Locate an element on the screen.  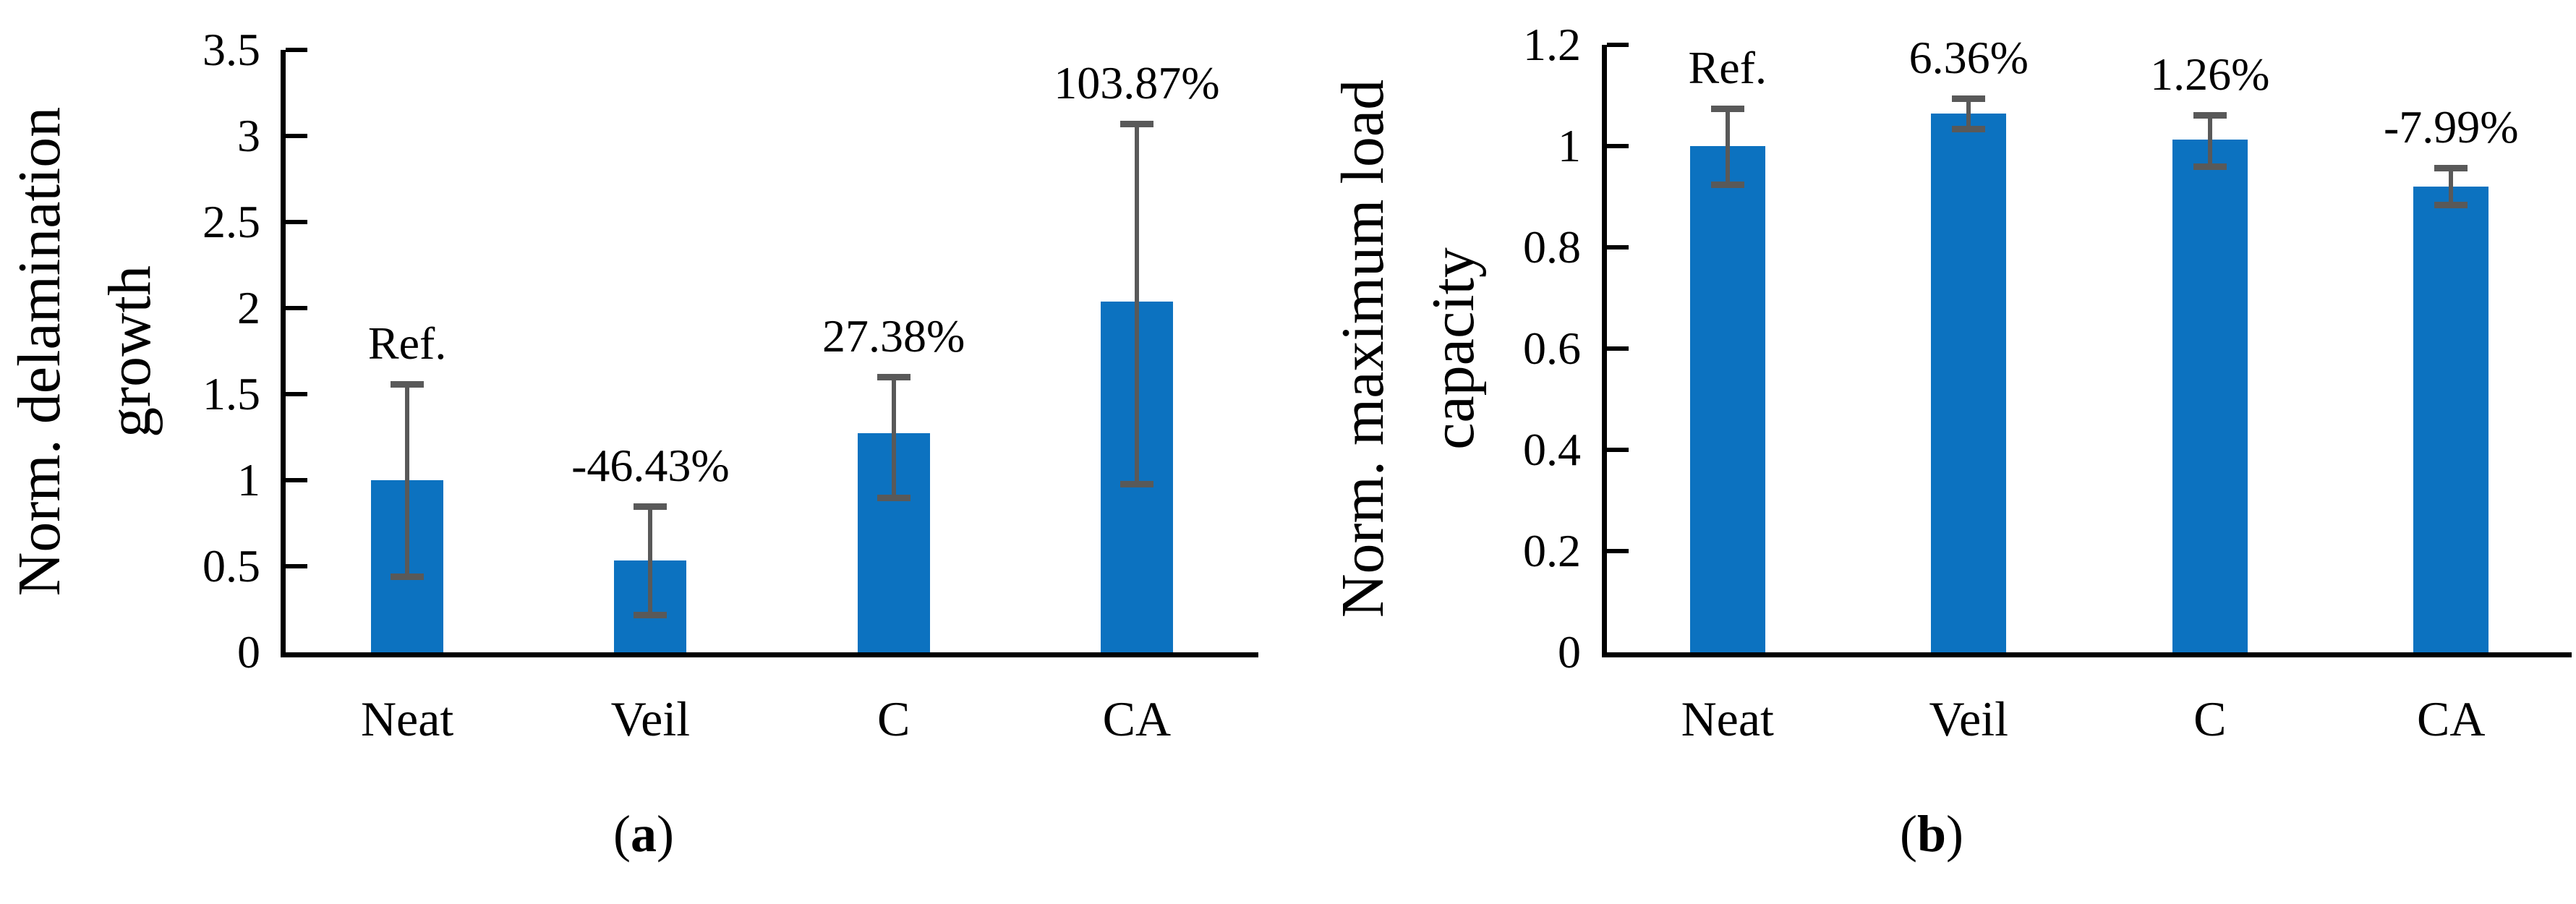
caption-letter: a is located at coordinates (644, 834).